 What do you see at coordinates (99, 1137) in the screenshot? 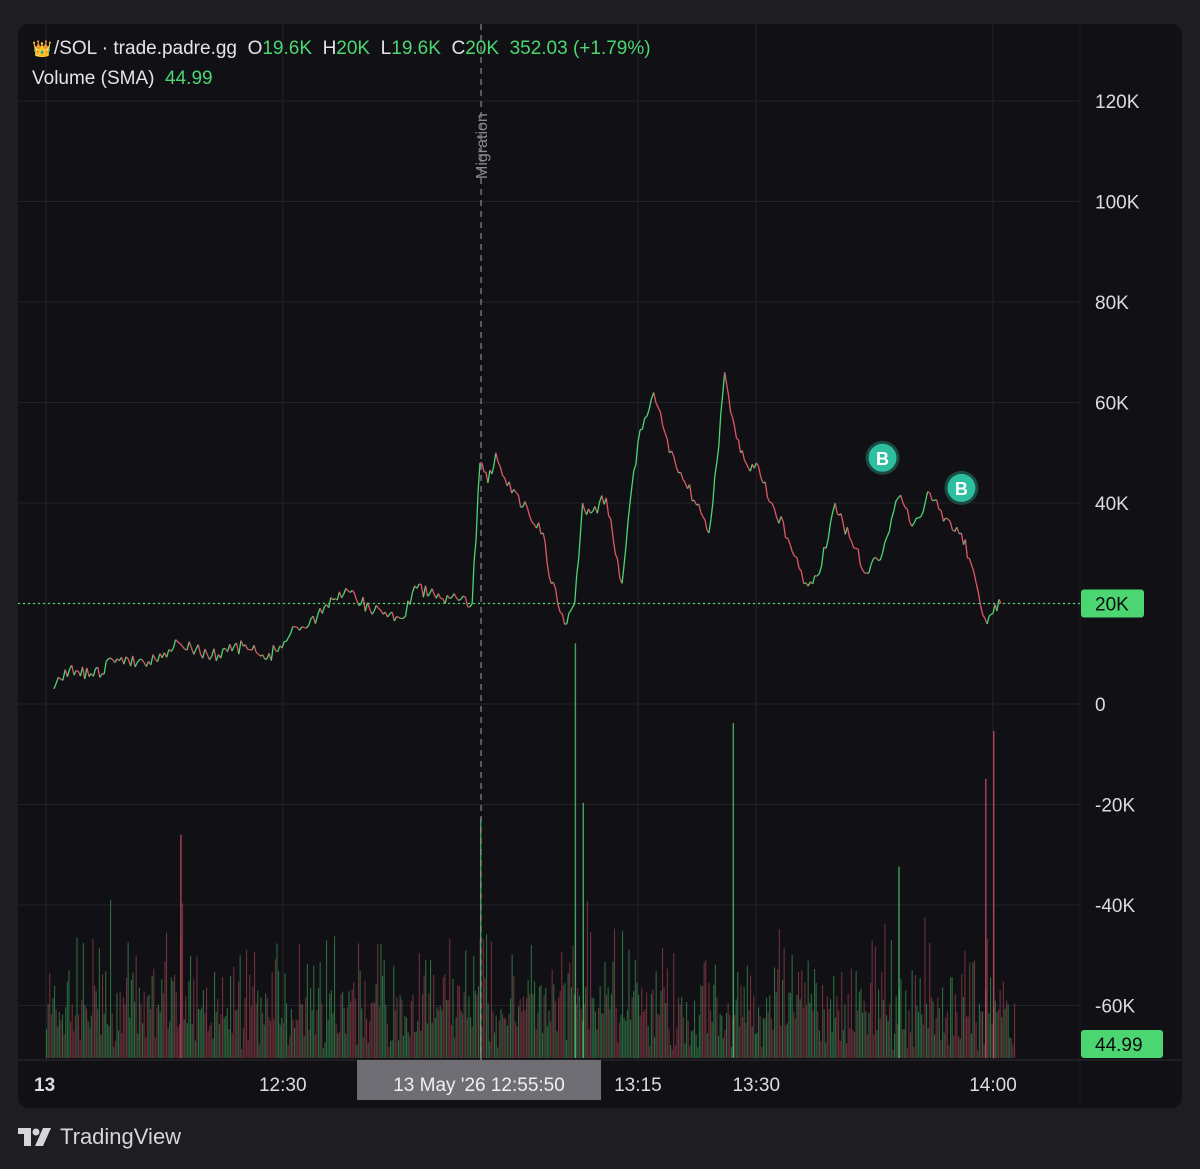
I see `tradingview-branding: TradingView` at bounding box center [99, 1137].